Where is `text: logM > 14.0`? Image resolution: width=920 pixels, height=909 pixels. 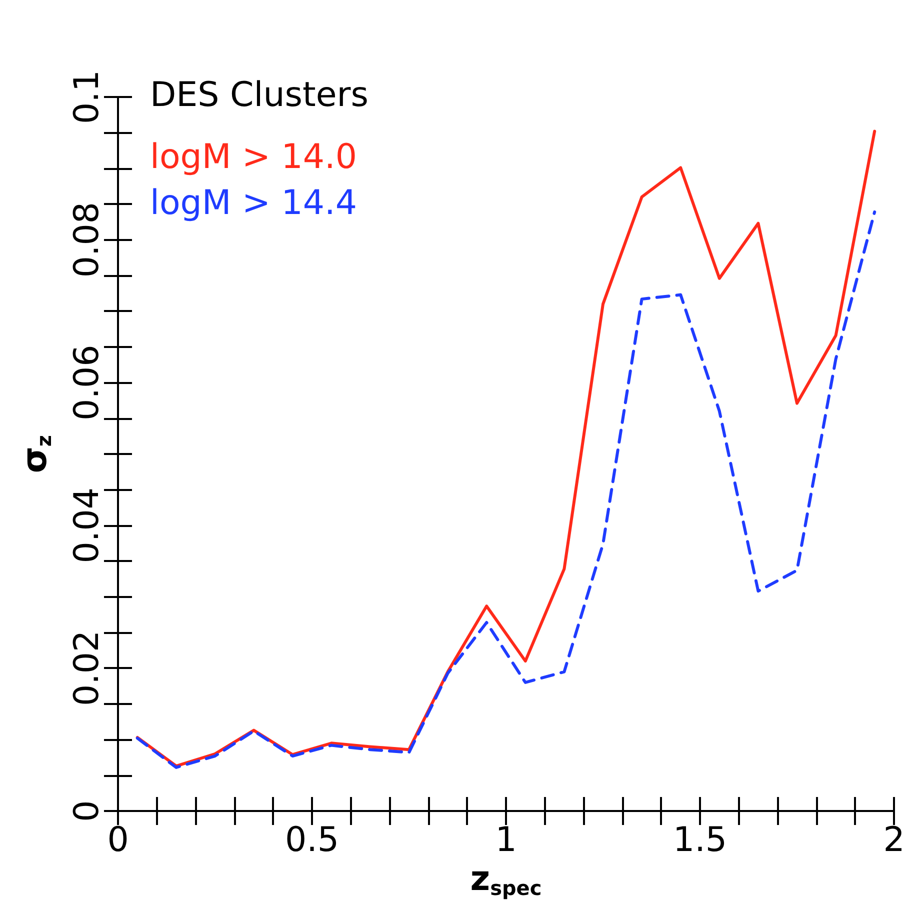 text: logM > 14.0 is located at coordinates (253, 157).